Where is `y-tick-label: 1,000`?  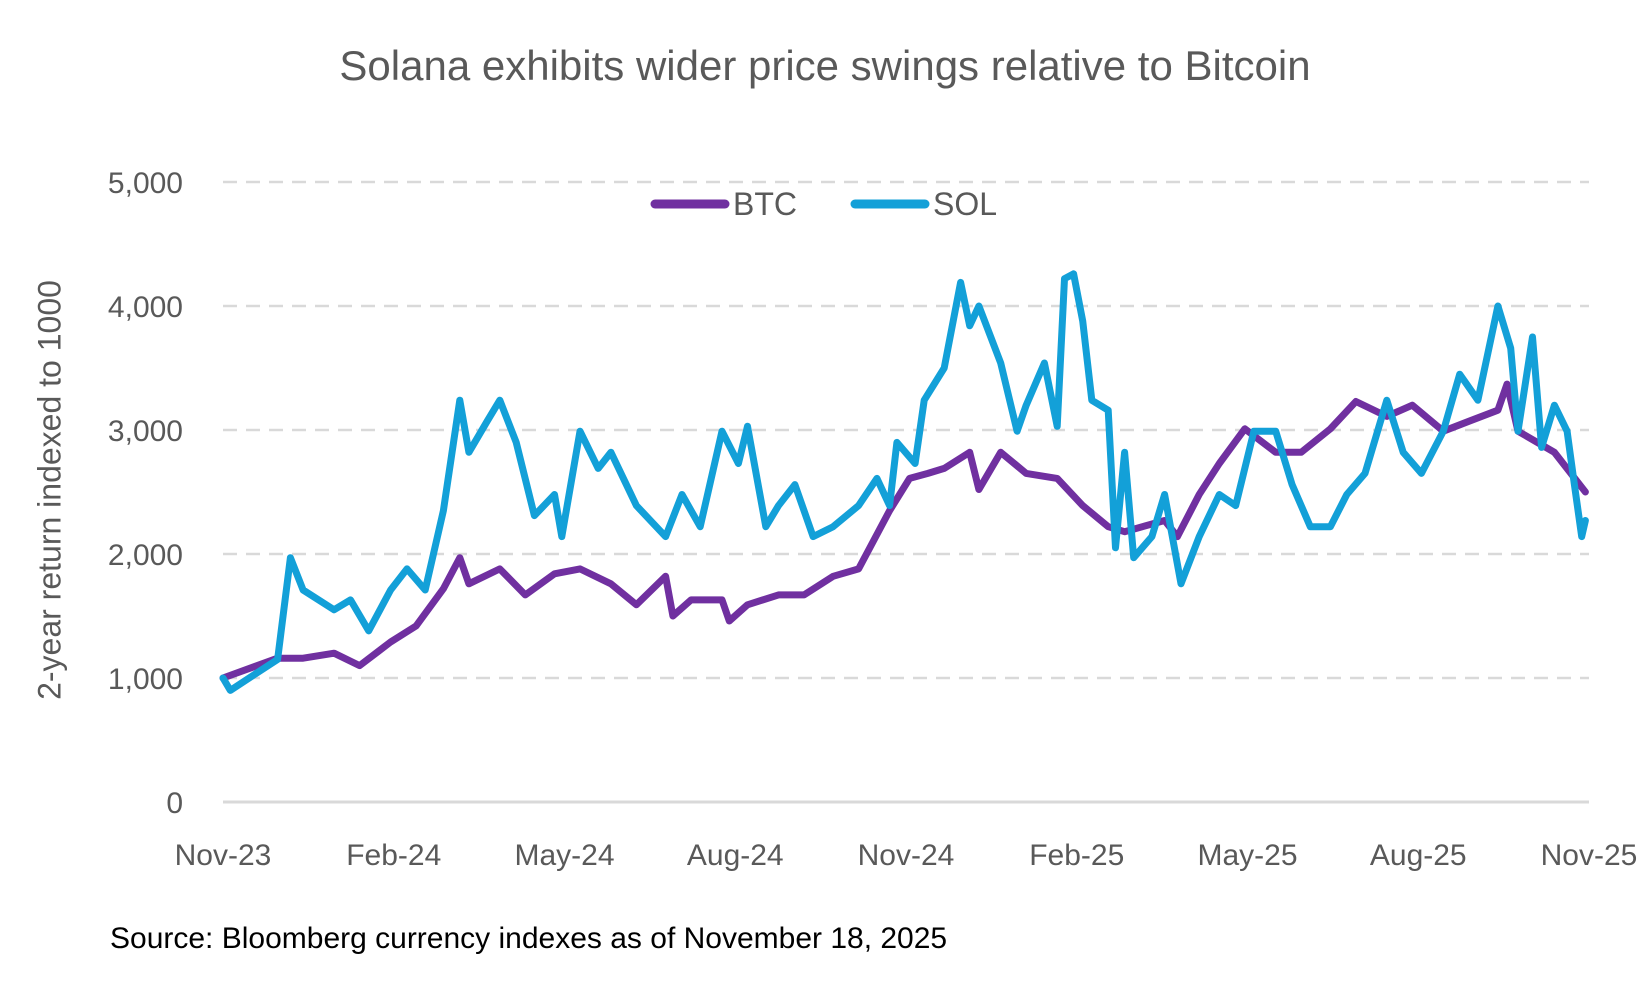 y-tick-label: 1,000 is located at coordinates (145, 679).